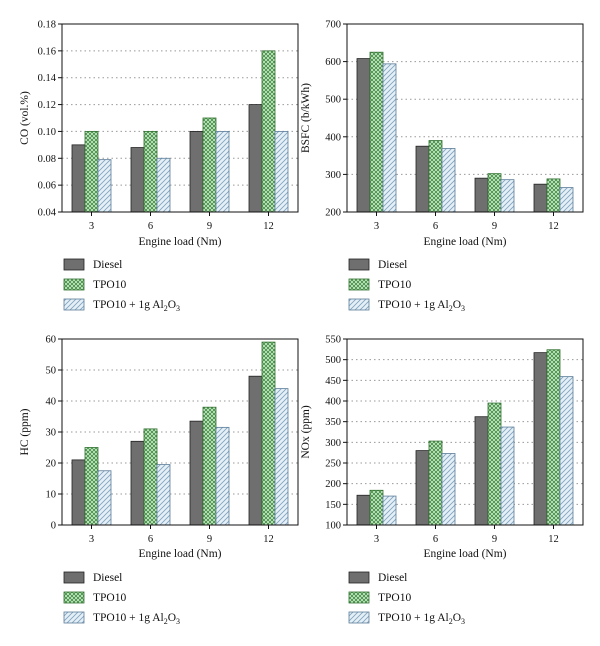  Describe the element at coordinates (136, 306) in the screenshot. I see `legend-label-al2o3: TPO10 + 1g Al2O3` at that location.